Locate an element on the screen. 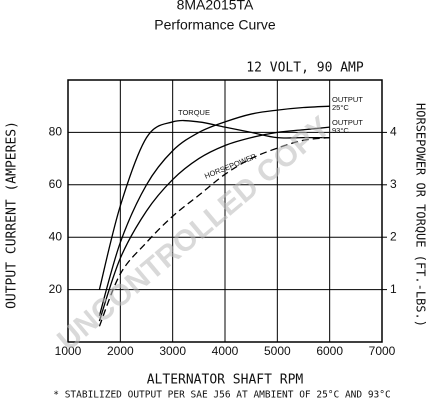 This screenshot has height=400, width=431. chart-title: 8MA2015TA is located at coordinates (215, 6).